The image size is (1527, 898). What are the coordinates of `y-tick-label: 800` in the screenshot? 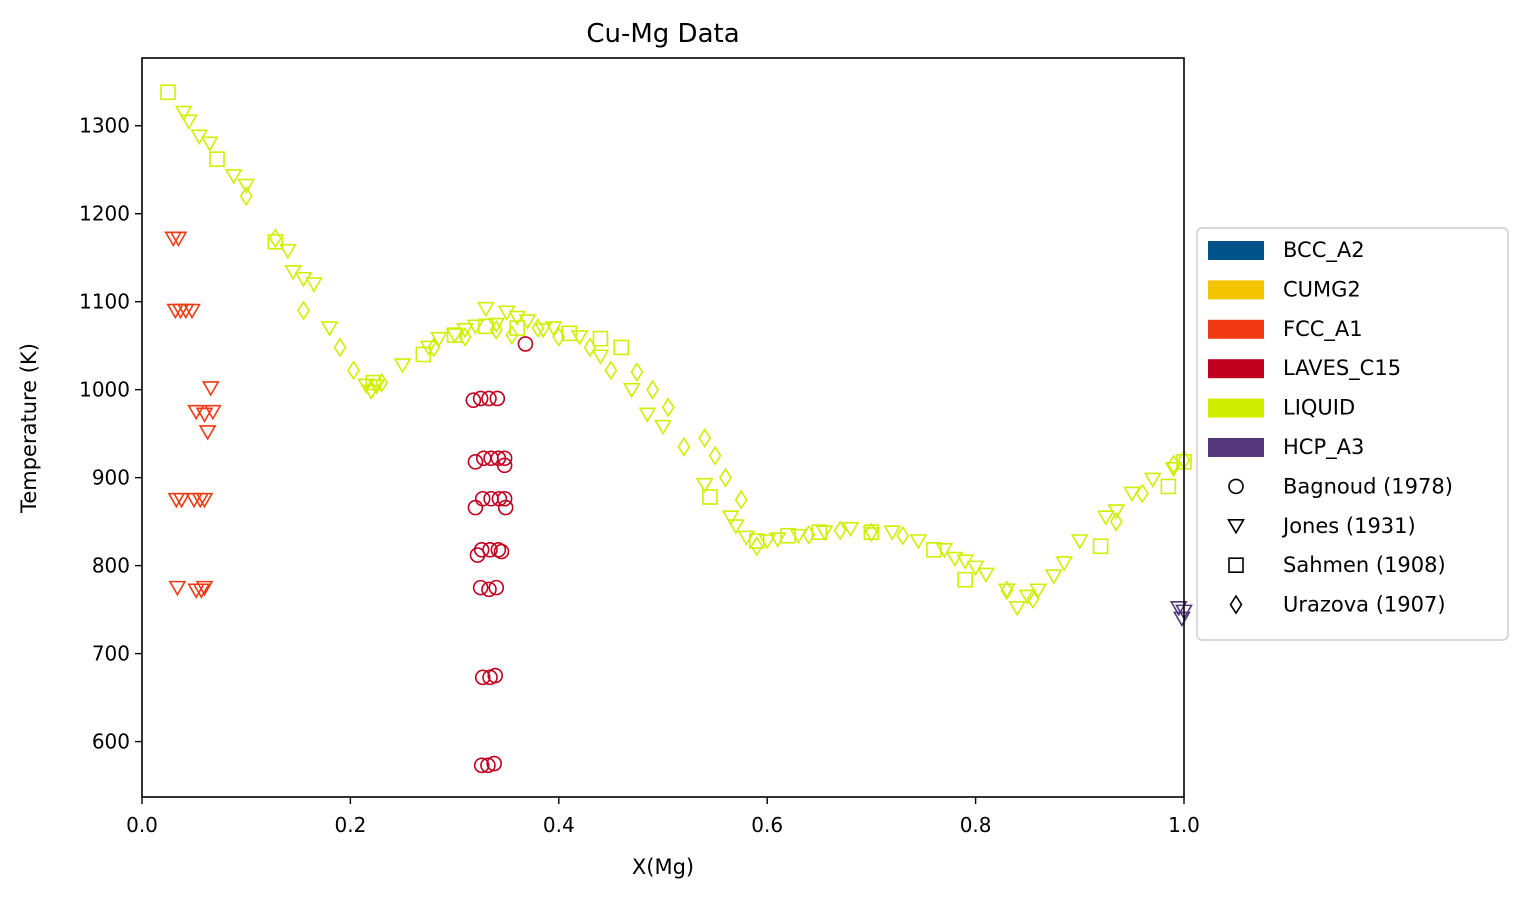 It's located at (111, 566).